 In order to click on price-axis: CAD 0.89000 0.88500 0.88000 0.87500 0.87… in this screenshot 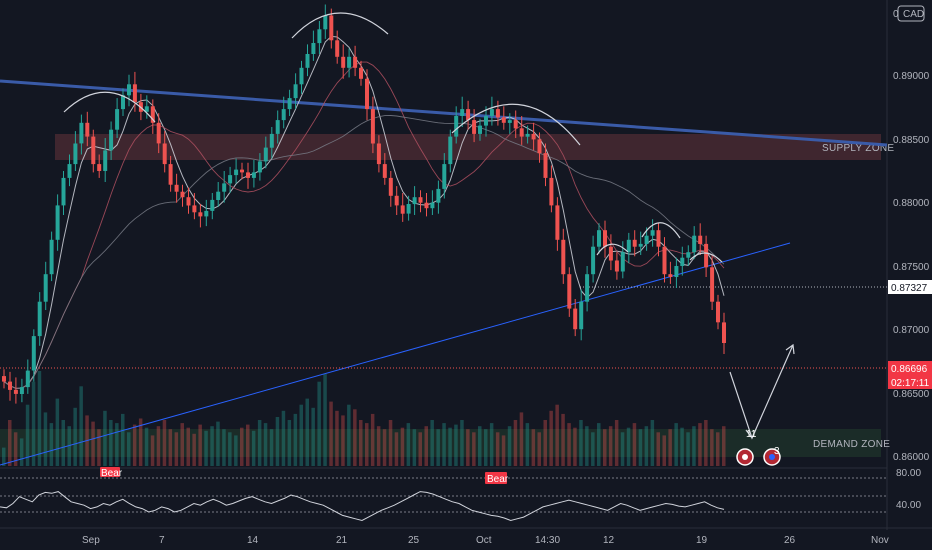, I will do `click(910, 258)`.